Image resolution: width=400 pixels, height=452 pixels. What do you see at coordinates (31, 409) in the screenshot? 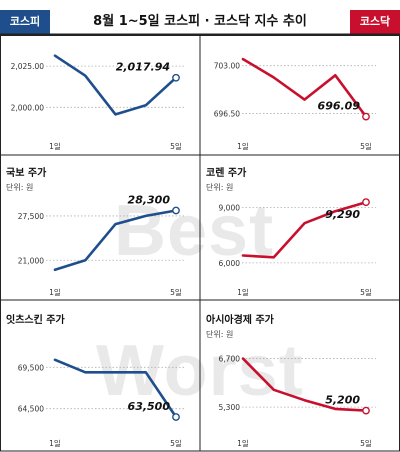
I see `y-tick-label: 64,500` at bounding box center [31, 409].